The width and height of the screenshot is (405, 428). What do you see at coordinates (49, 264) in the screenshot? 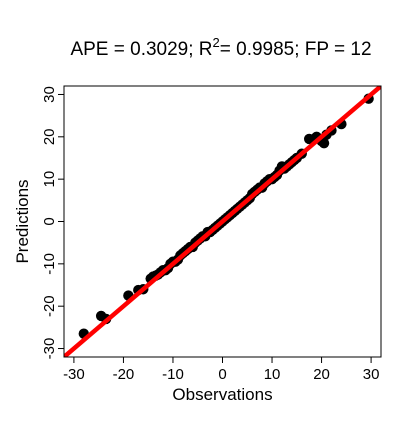
I see `y-tick-label: -10` at bounding box center [49, 264].